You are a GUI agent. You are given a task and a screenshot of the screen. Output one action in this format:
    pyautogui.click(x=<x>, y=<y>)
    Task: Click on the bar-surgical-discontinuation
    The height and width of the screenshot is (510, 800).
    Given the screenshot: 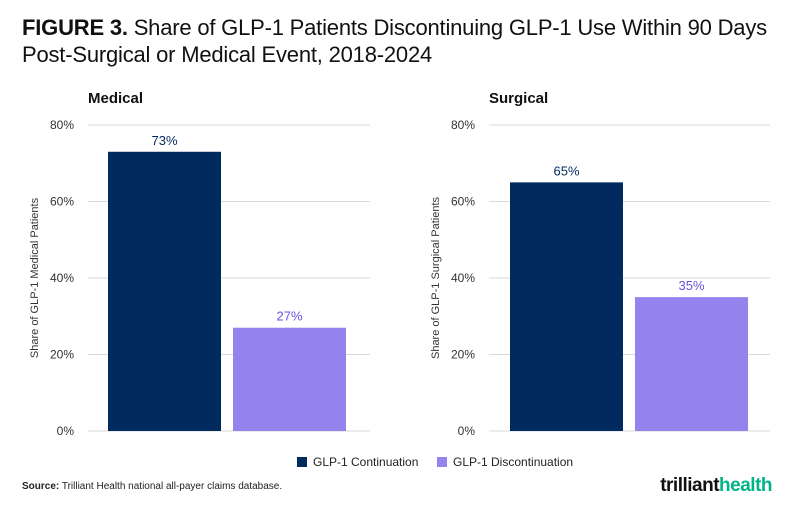 What is the action you would take?
    pyautogui.click(x=691, y=364)
    